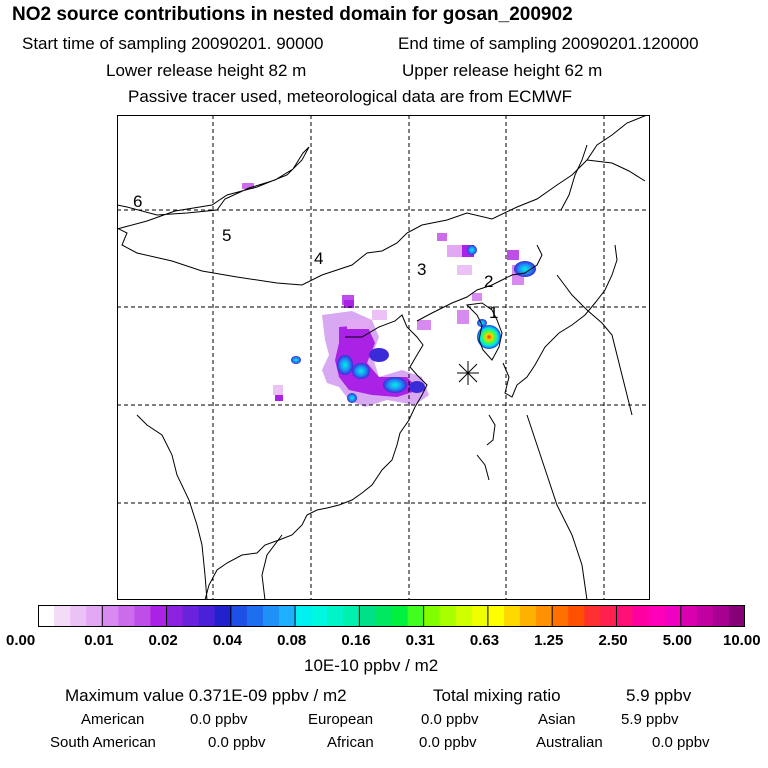  I want to click on total-mixing-ratio-value: 5.9 ppbv, so click(659, 695).